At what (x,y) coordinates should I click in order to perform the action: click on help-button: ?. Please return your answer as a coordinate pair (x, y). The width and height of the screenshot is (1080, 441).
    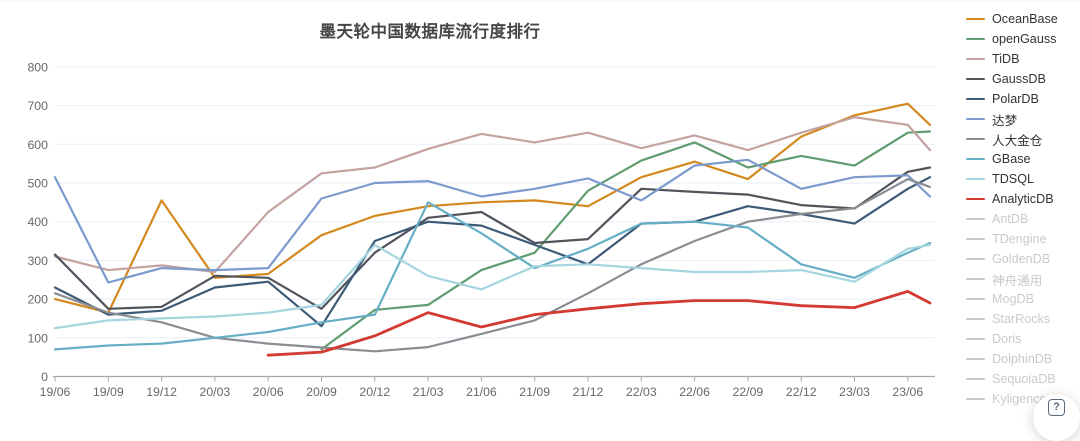
    Looking at the image, I should click on (1056, 417).